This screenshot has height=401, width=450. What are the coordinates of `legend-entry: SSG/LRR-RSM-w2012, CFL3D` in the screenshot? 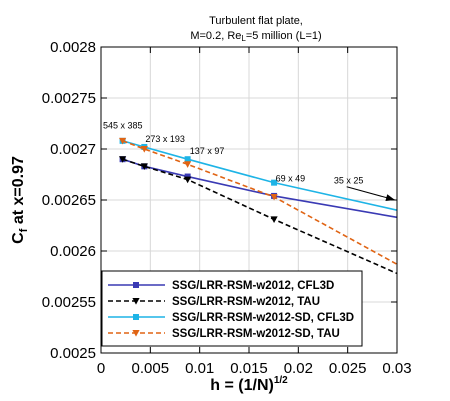 It's located at (221, 286).